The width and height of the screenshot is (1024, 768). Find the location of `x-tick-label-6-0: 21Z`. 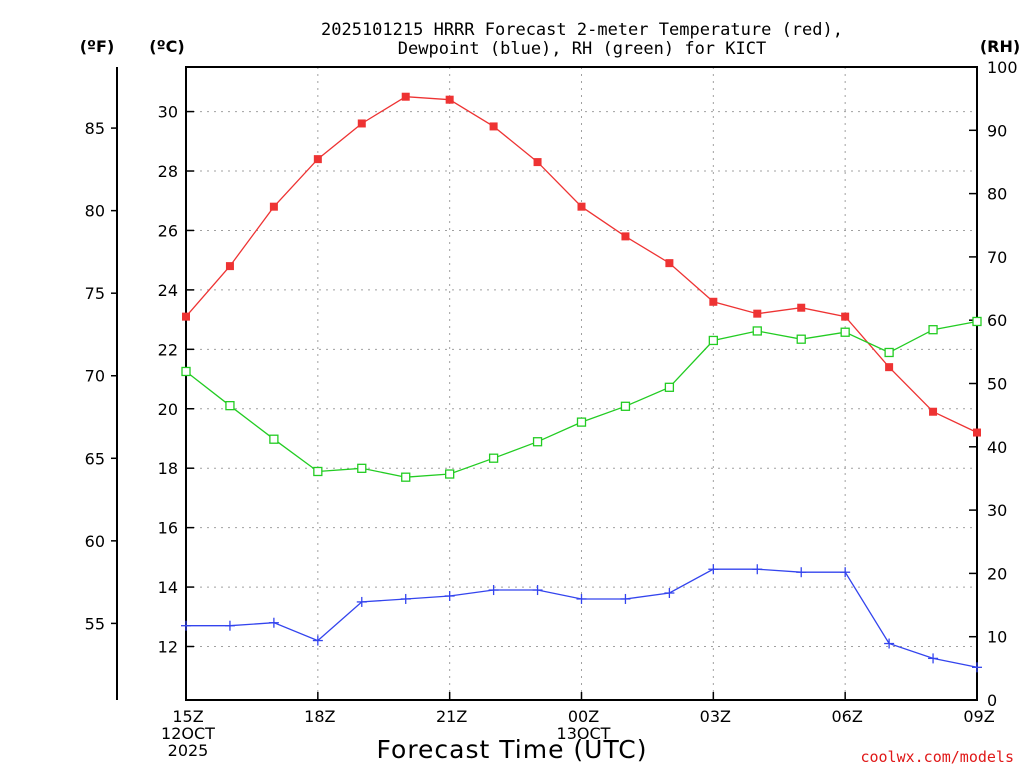

x-tick-label-6-0: 21Z is located at coordinates (451, 716).